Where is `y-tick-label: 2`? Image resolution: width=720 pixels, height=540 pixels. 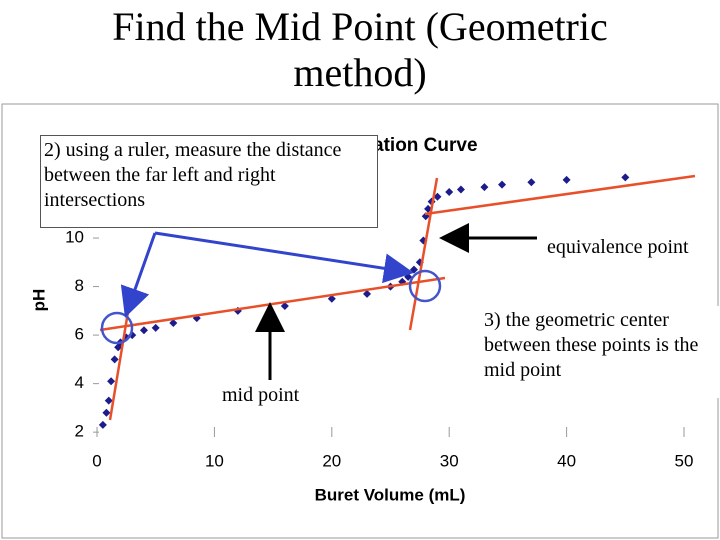
y-tick-label: 2 is located at coordinates (79, 431).